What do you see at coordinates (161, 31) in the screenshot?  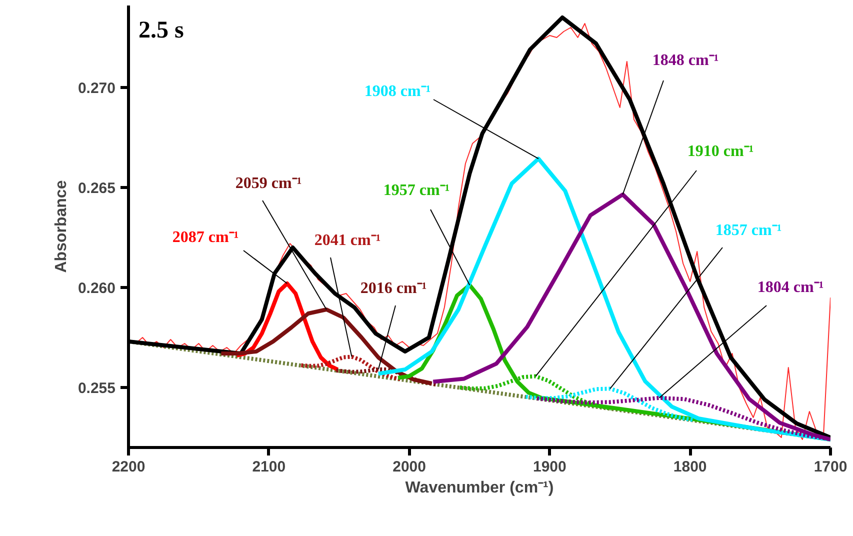 I see `text: 2.5 s` at bounding box center [161, 31].